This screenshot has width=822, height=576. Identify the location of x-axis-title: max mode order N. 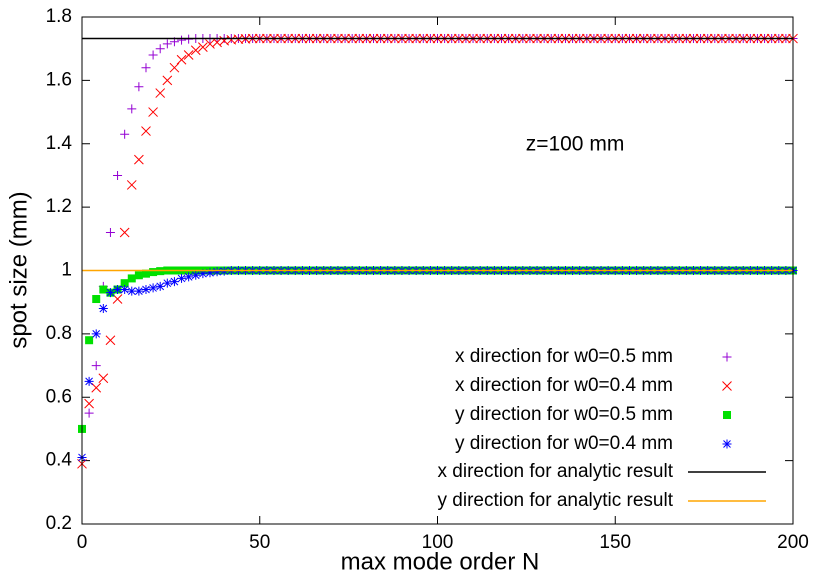
(440, 561).